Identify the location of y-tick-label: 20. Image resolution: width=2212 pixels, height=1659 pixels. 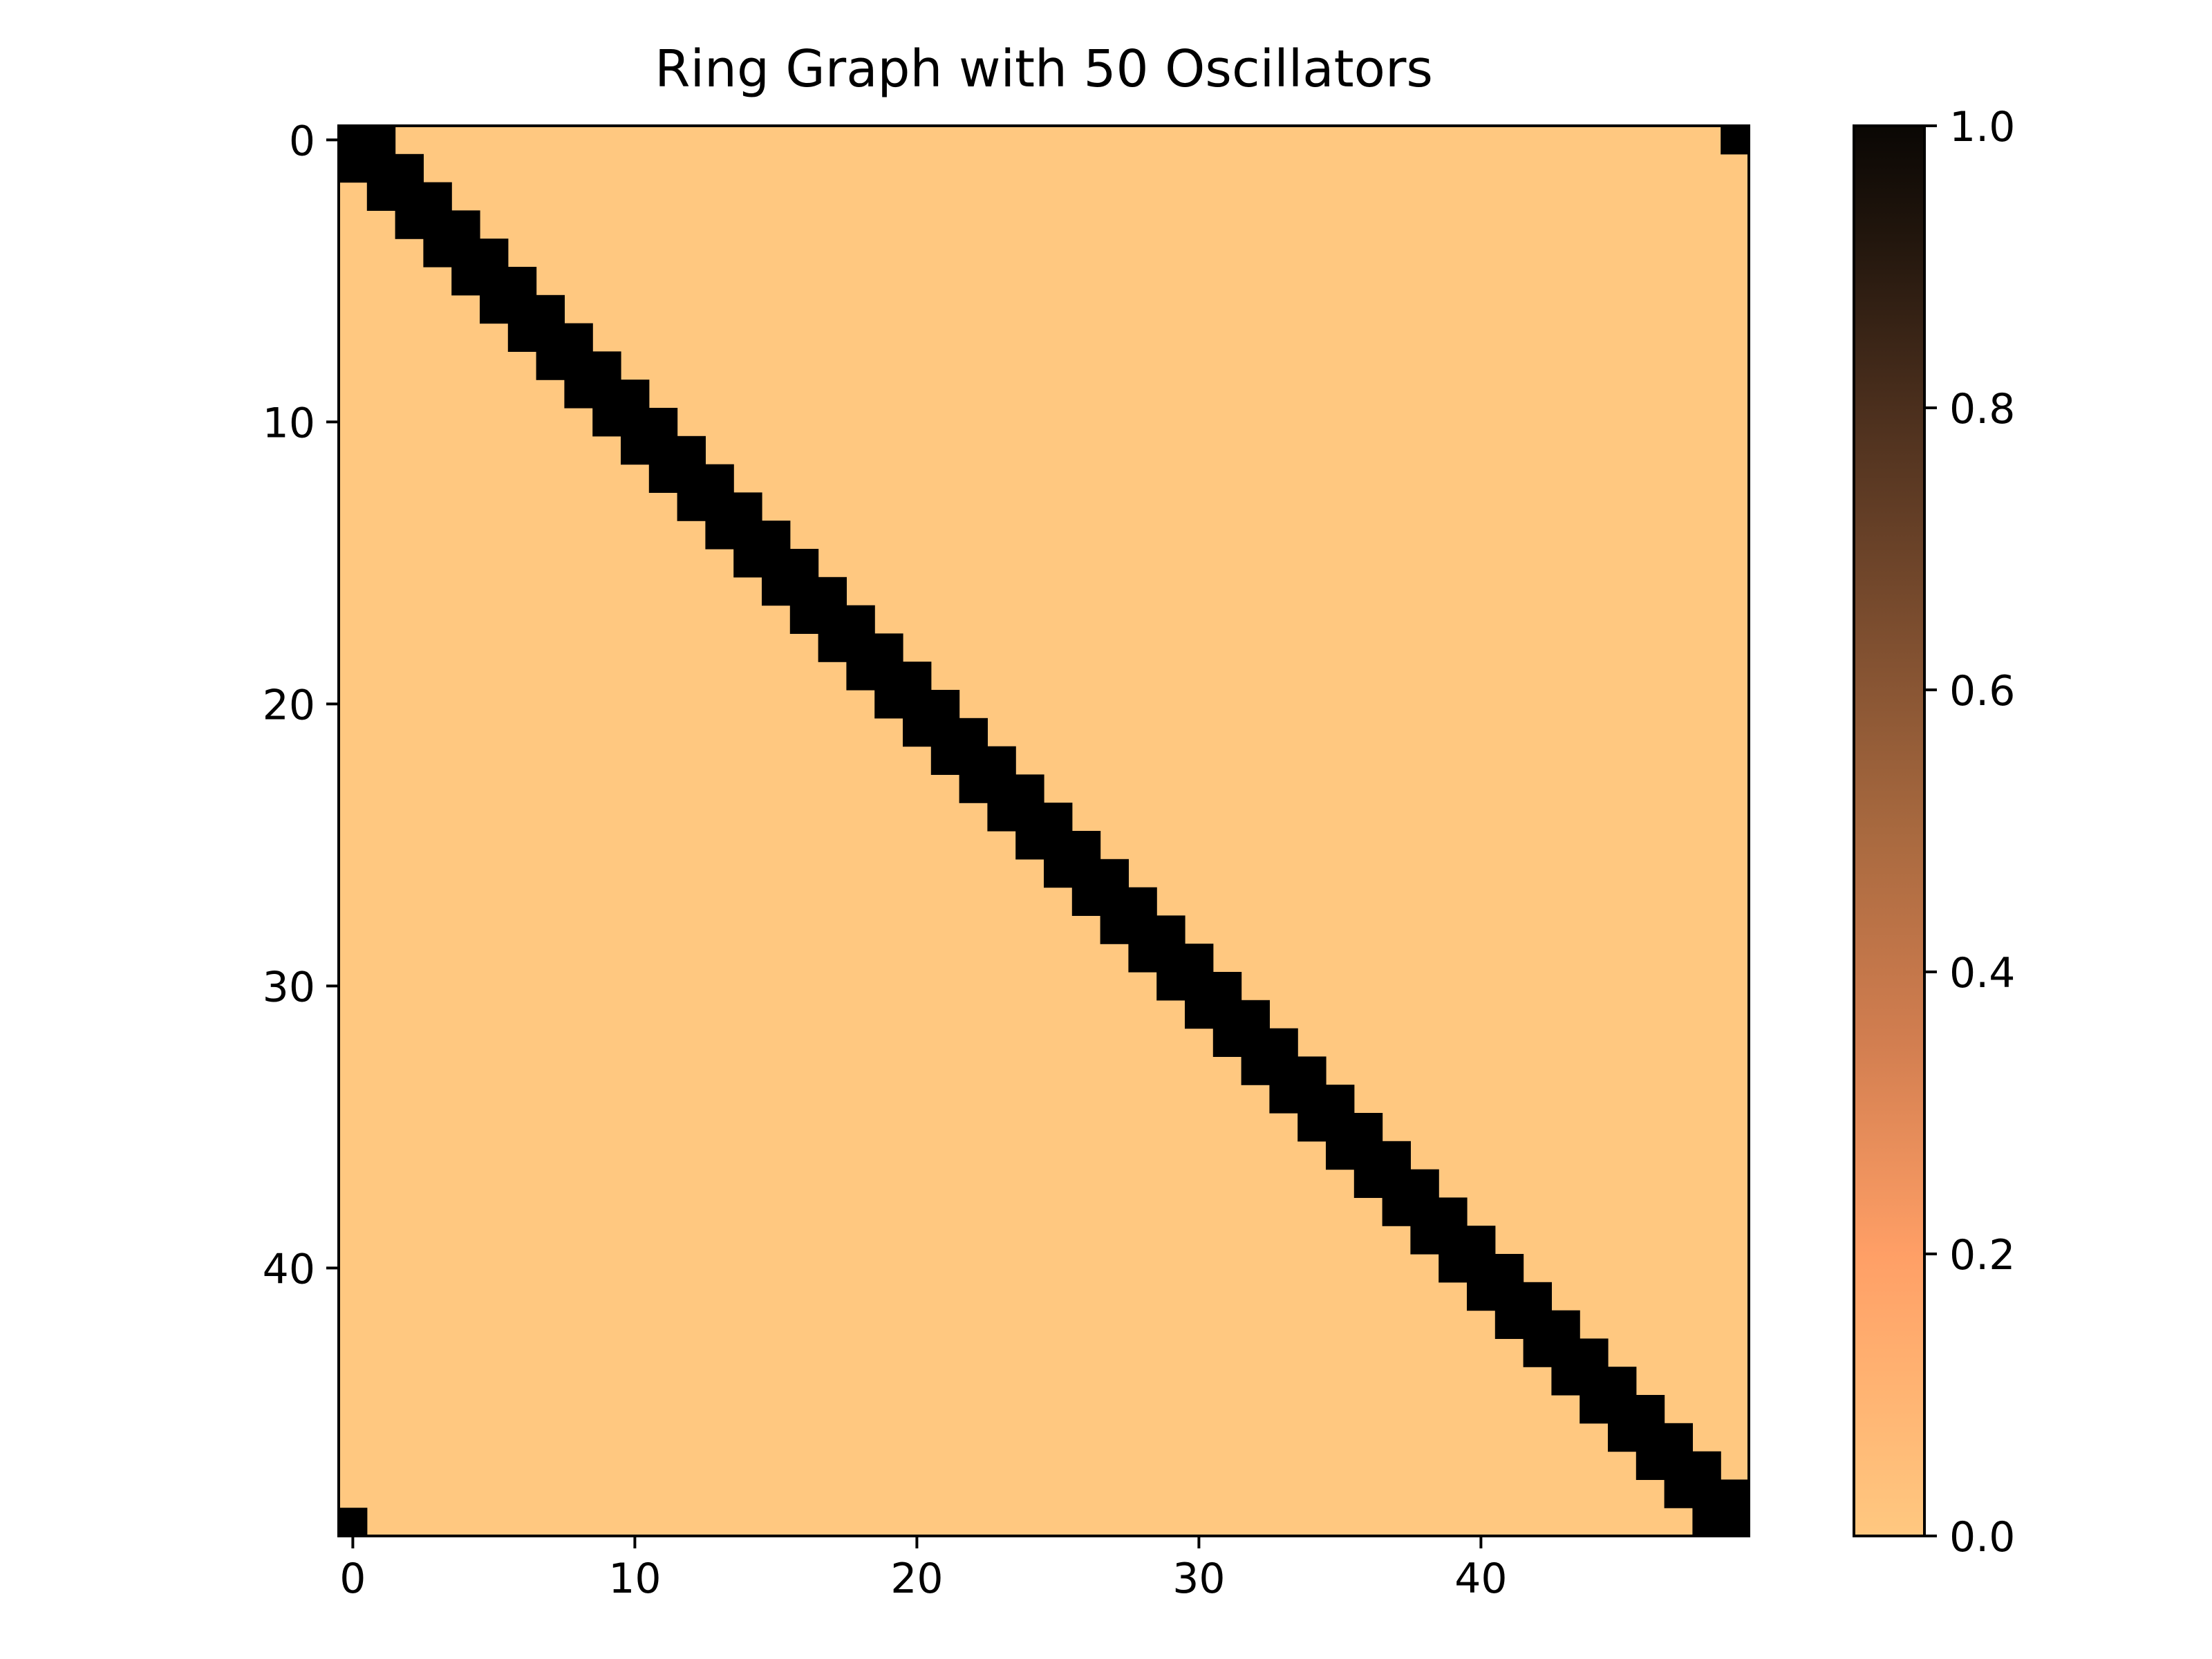
(289, 705).